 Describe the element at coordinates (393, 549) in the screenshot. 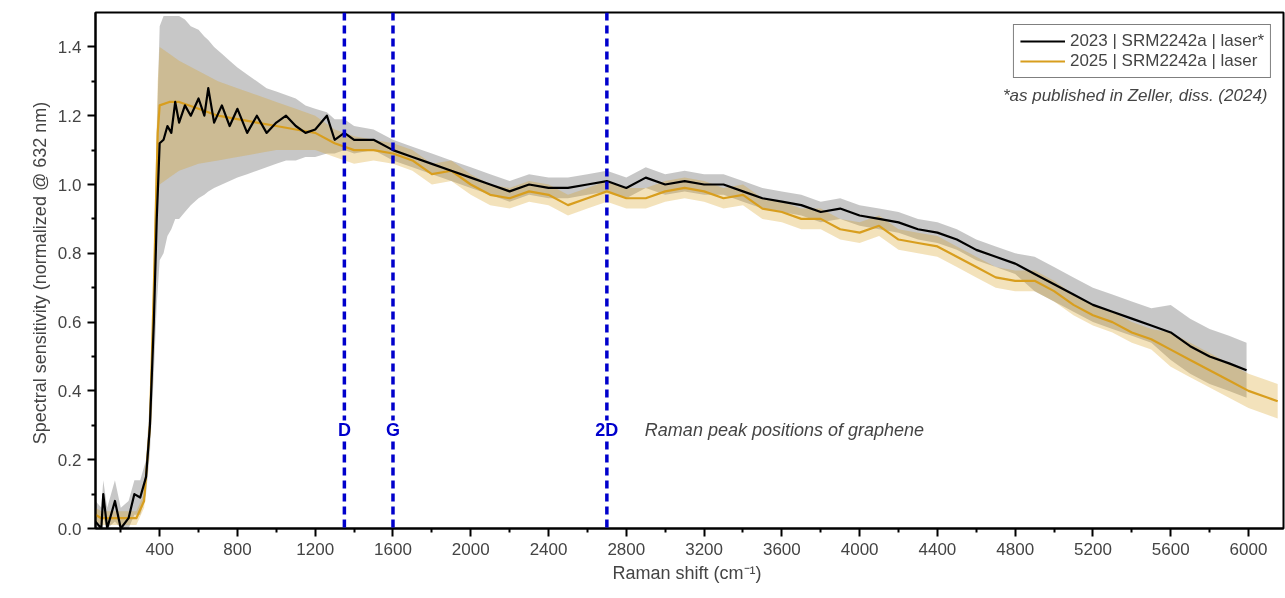

I see `x-tick-label: 1600` at that location.